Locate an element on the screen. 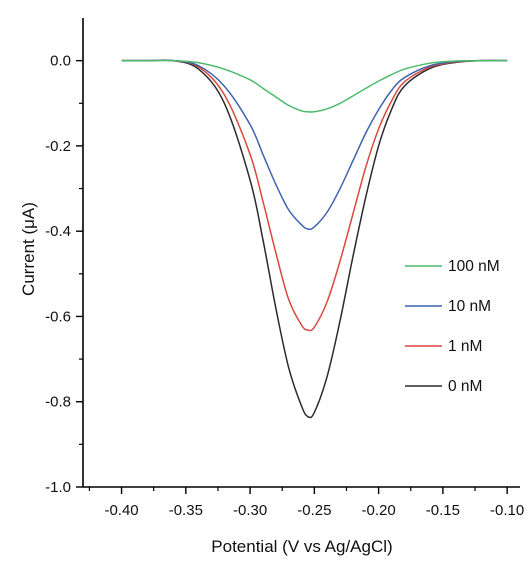 The width and height of the screenshot is (531, 563). series-line-100-nm is located at coordinates (314, 86).